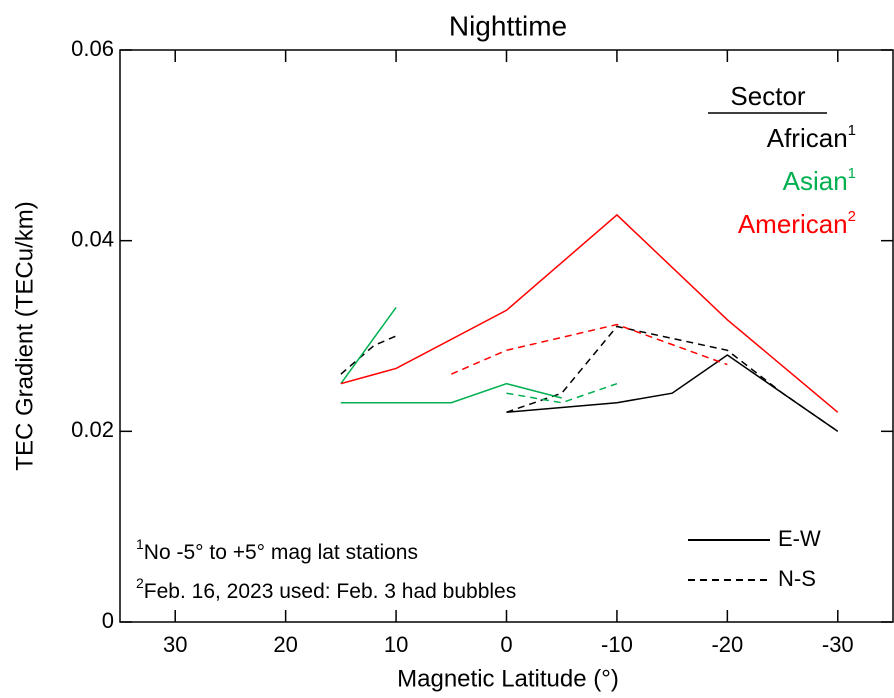 Image resolution: width=894 pixels, height=698 pixels. I want to click on footnote-text: No -5° to +5° mag lat stations, so click(281, 552).